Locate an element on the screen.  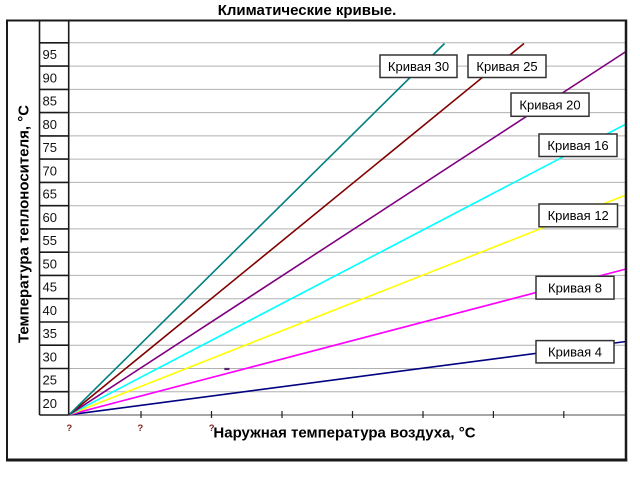
svg-text: Кривая 25 is located at coordinates (506, 66).